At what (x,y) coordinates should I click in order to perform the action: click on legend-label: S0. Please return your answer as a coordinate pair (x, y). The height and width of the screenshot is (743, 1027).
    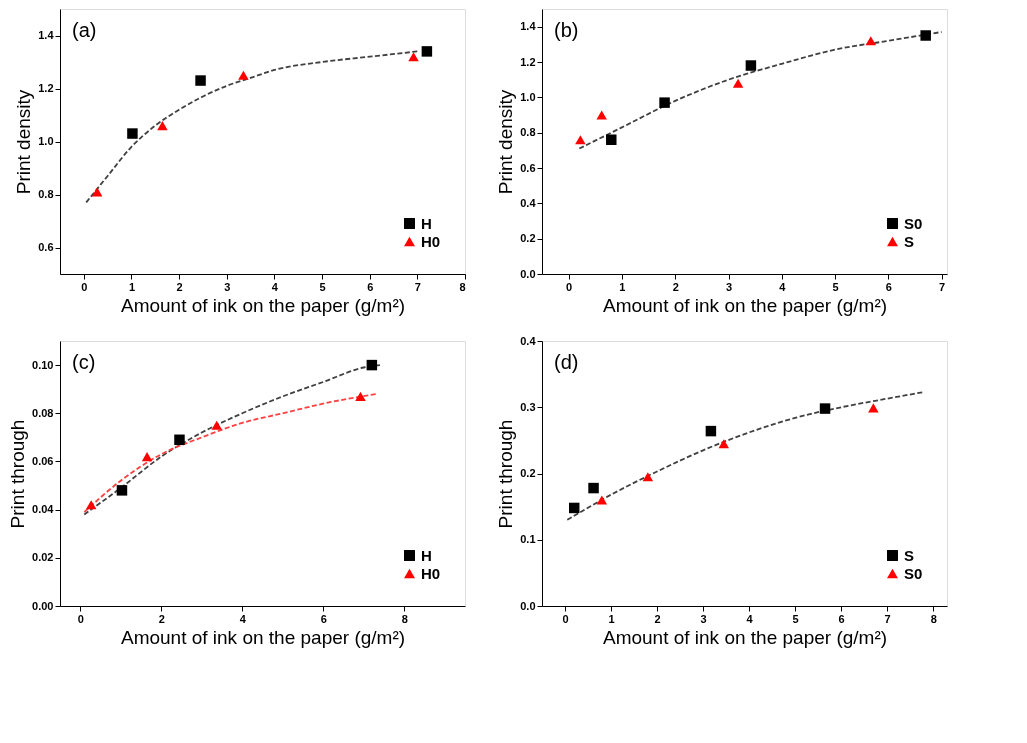
    Looking at the image, I should click on (913, 223).